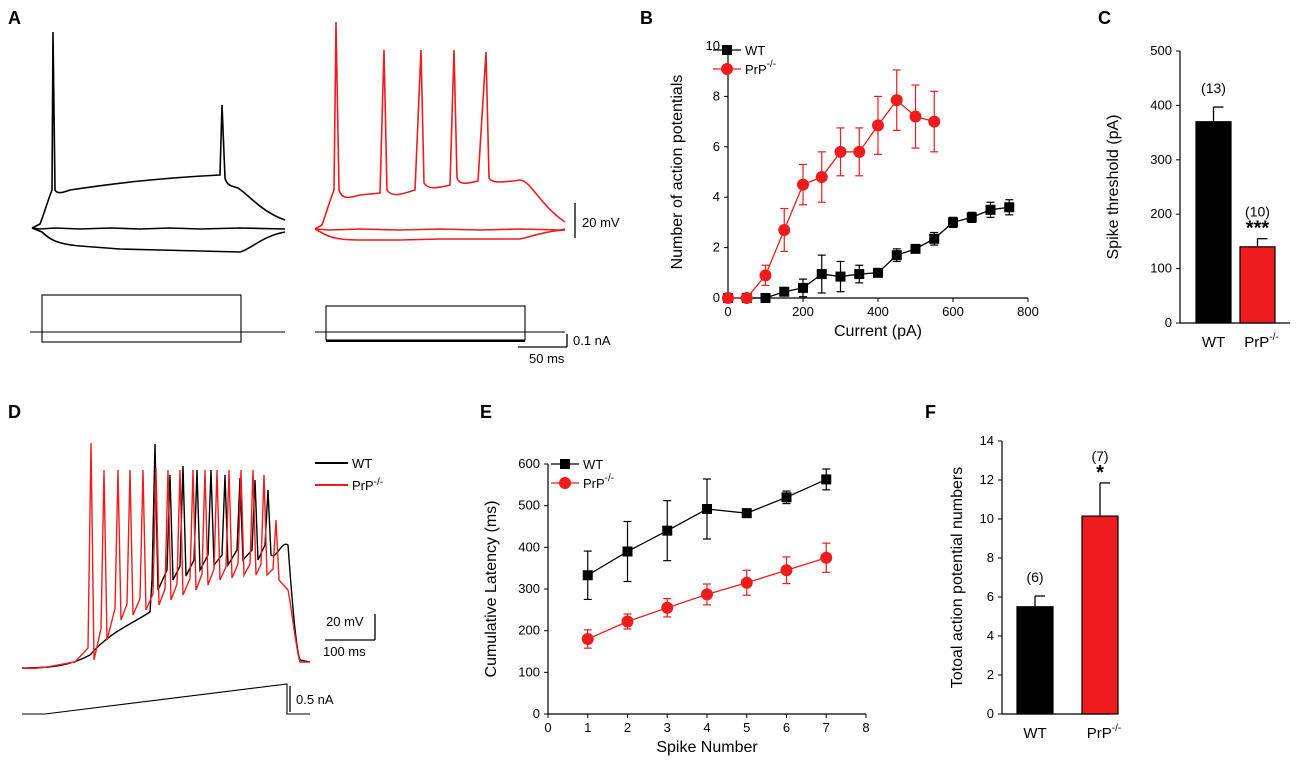 Image resolution: width=1300 pixels, height=778 pixels. What do you see at coordinates (990, 713) in the screenshot?
I see `f-y-tick-label: 0` at bounding box center [990, 713].